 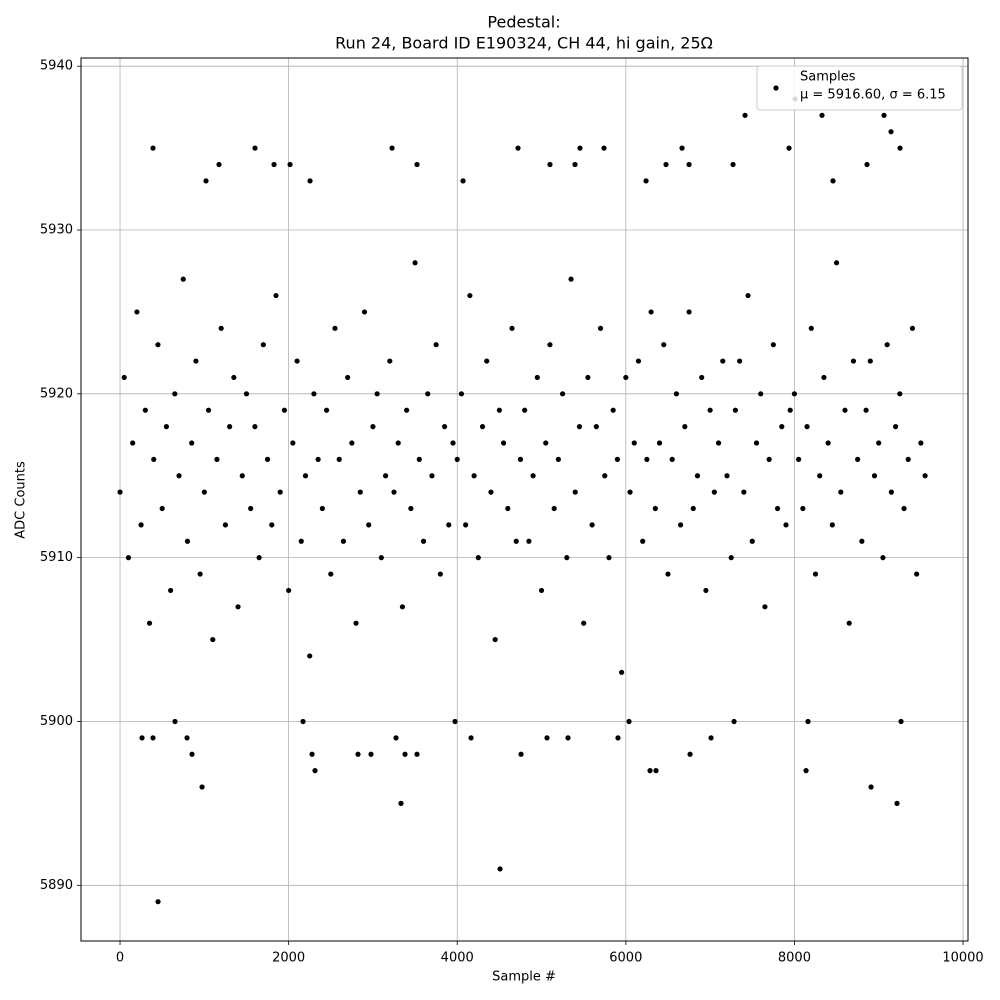 I want to click on x-tick-label: 2000, so click(x=288, y=958).